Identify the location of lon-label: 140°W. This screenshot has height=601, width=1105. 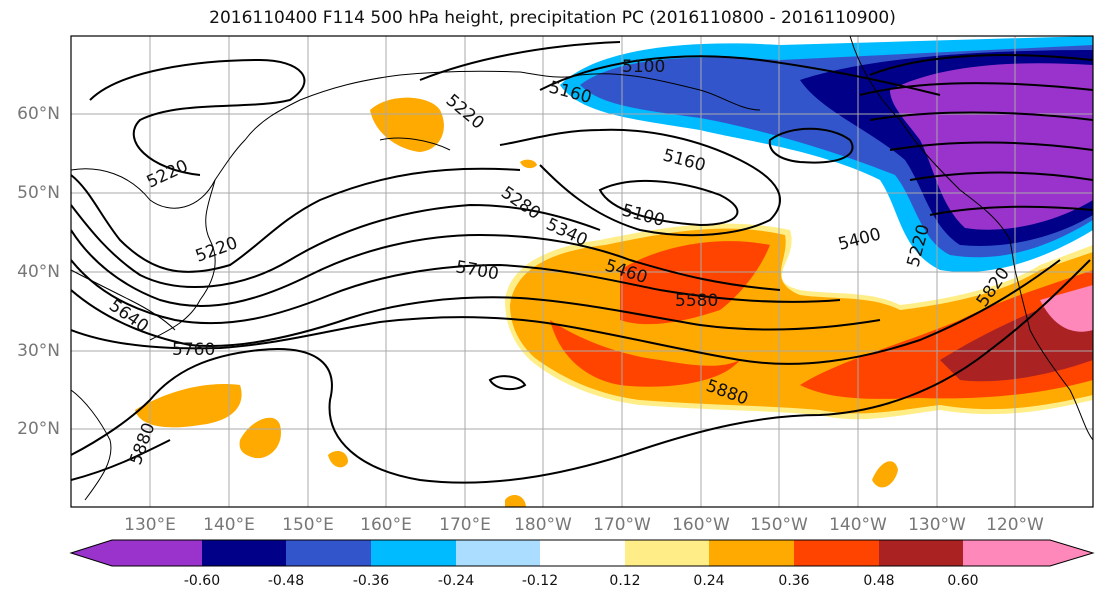
(858, 525).